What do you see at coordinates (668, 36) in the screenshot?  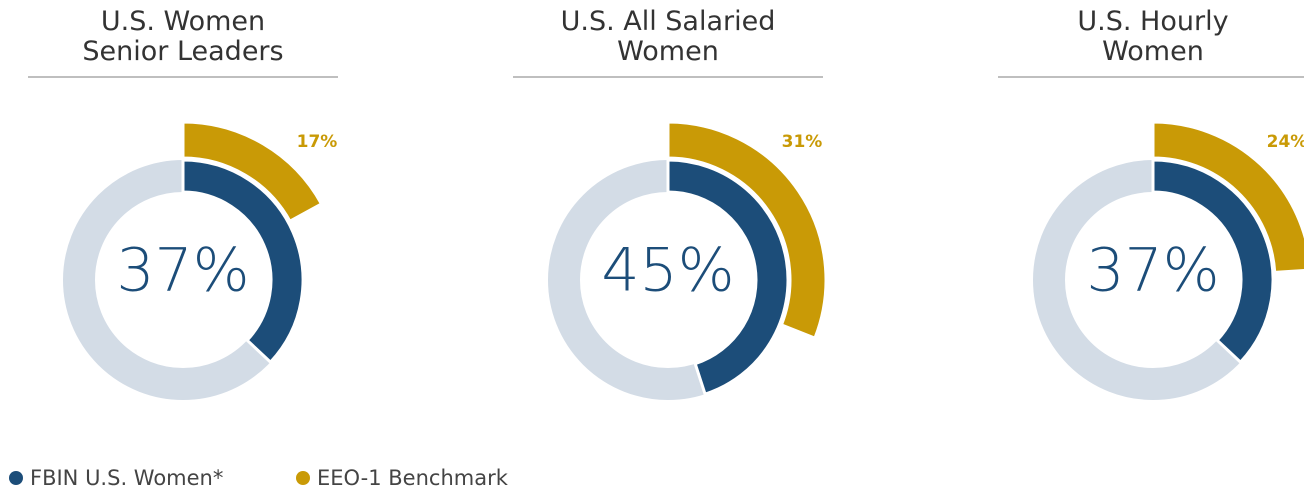 I see `chart-title: U.S. All Salaried Women` at bounding box center [668, 36].